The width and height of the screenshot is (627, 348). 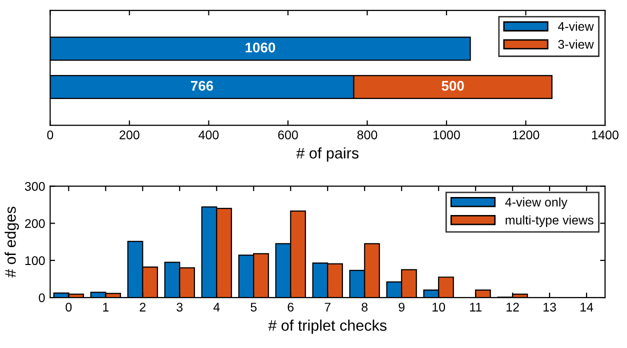 What do you see at coordinates (35, 261) in the screenshot?
I see `y-tick-label: 100` at bounding box center [35, 261].